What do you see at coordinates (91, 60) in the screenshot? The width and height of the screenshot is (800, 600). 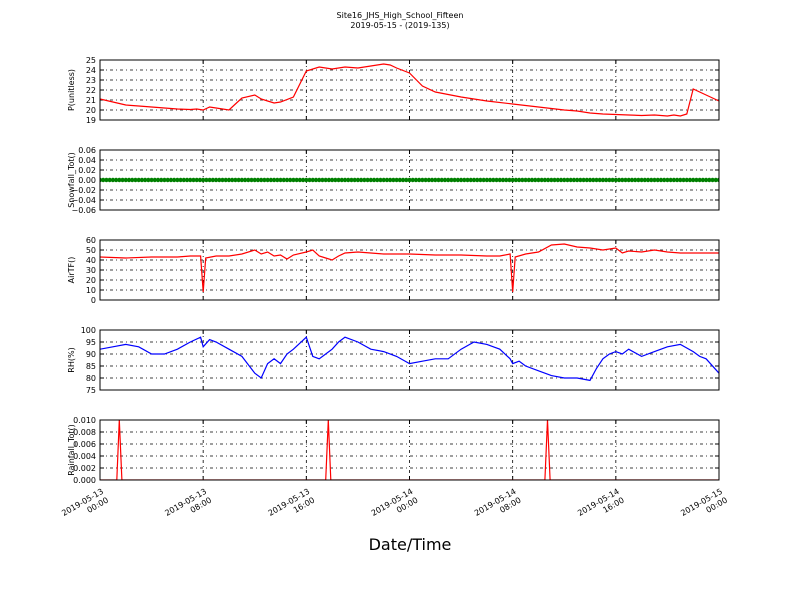 I see `y-tick-label: 25` at bounding box center [91, 60].